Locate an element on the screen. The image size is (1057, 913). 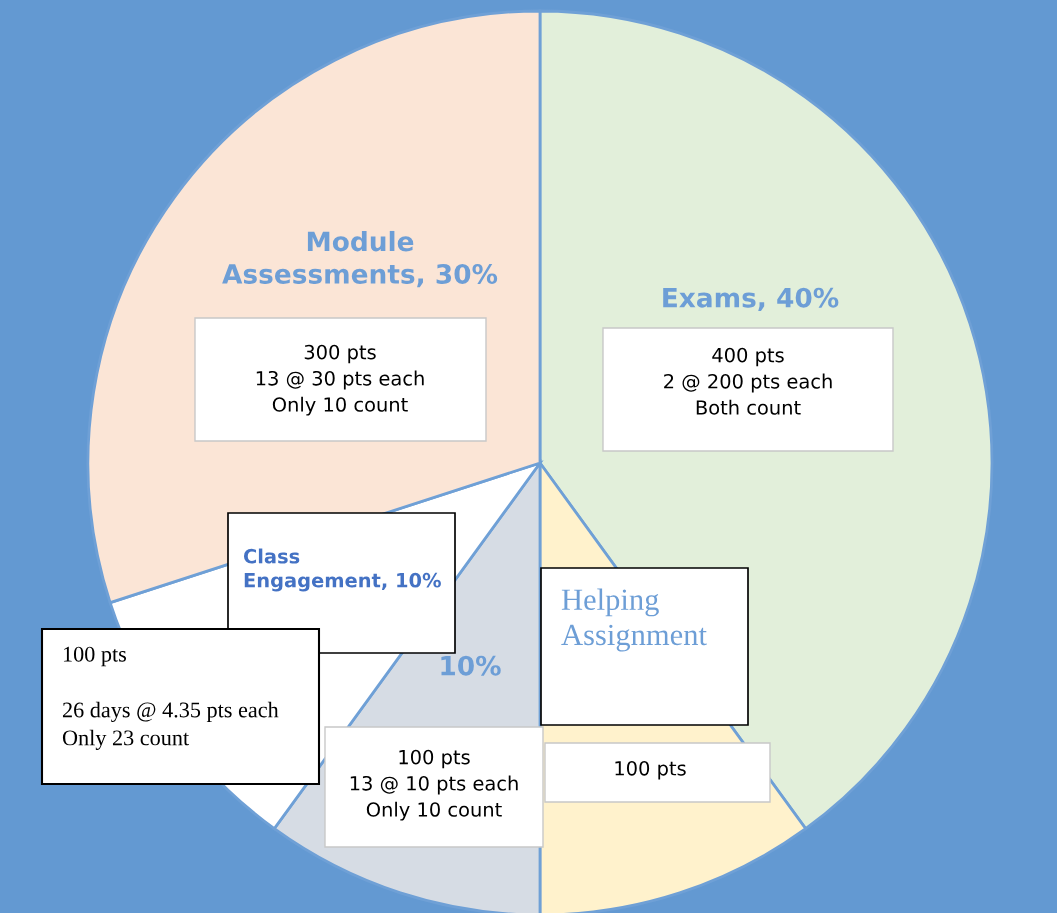
slice-label: Exams, 40% is located at coordinates (751, 299).